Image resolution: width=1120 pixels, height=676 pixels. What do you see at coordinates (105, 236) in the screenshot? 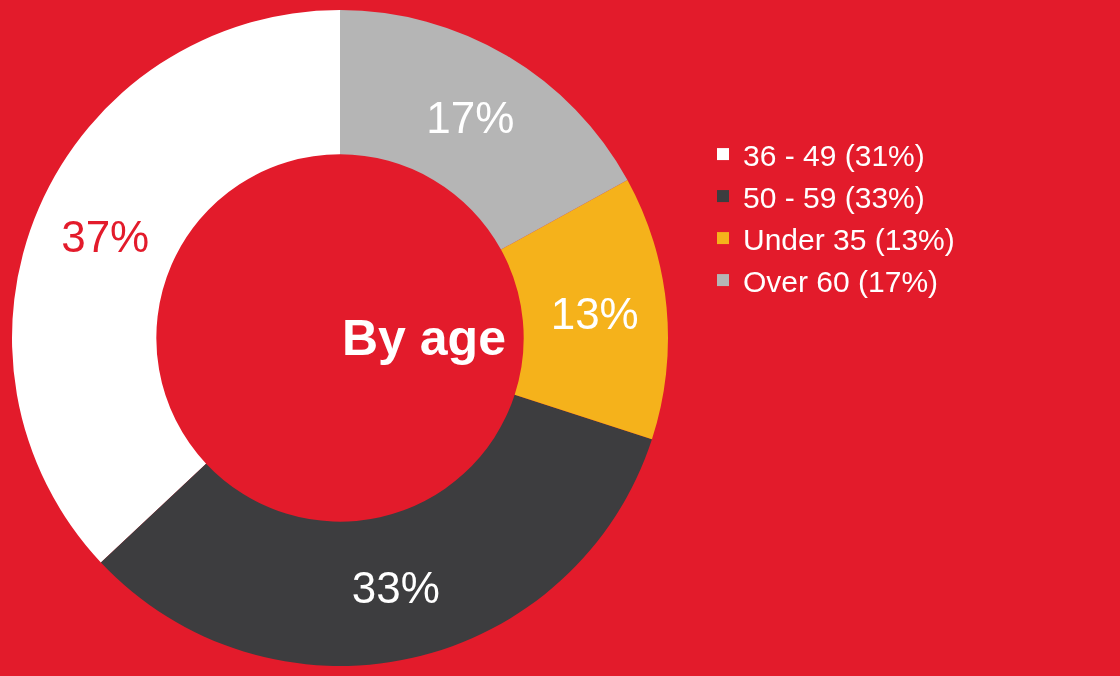
I see `data-label: 37%` at bounding box center [105, 236].